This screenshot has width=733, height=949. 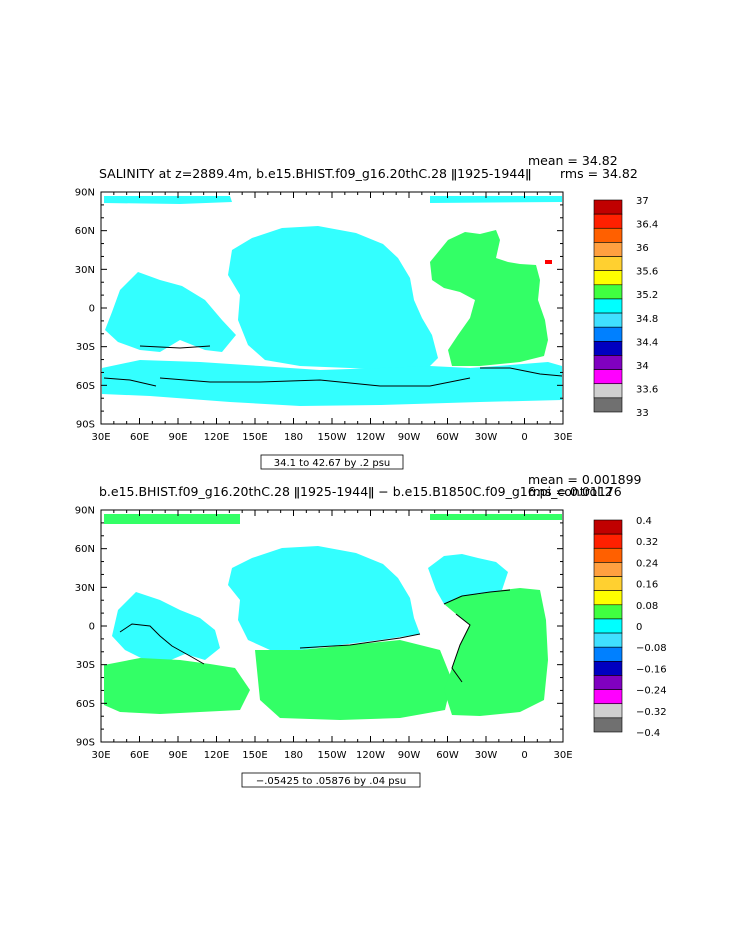 I want to click on panel-2-lat-label: 60N, so click(x=85, y=549).